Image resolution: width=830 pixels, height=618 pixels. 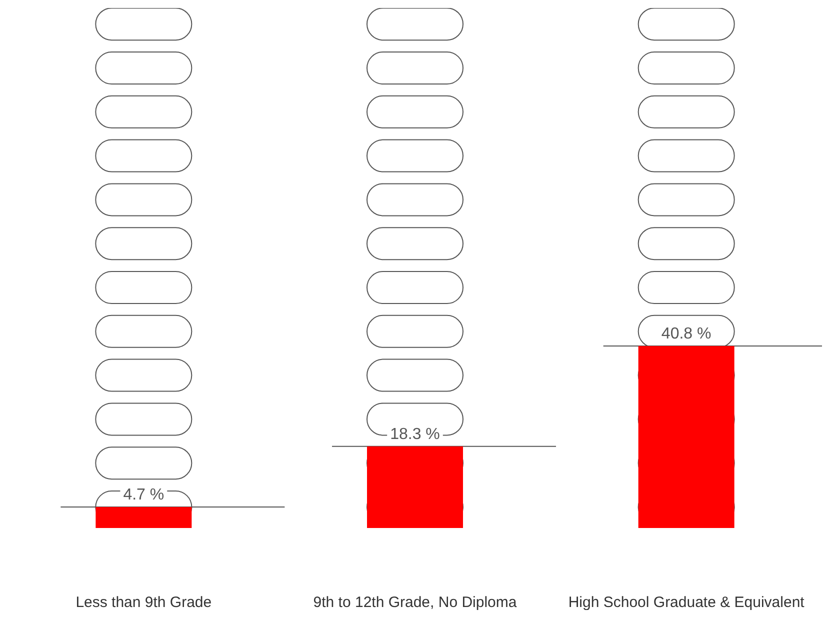 I want to click on x-tick-label: Less than 9th Grade, so click(x=144, y=602).